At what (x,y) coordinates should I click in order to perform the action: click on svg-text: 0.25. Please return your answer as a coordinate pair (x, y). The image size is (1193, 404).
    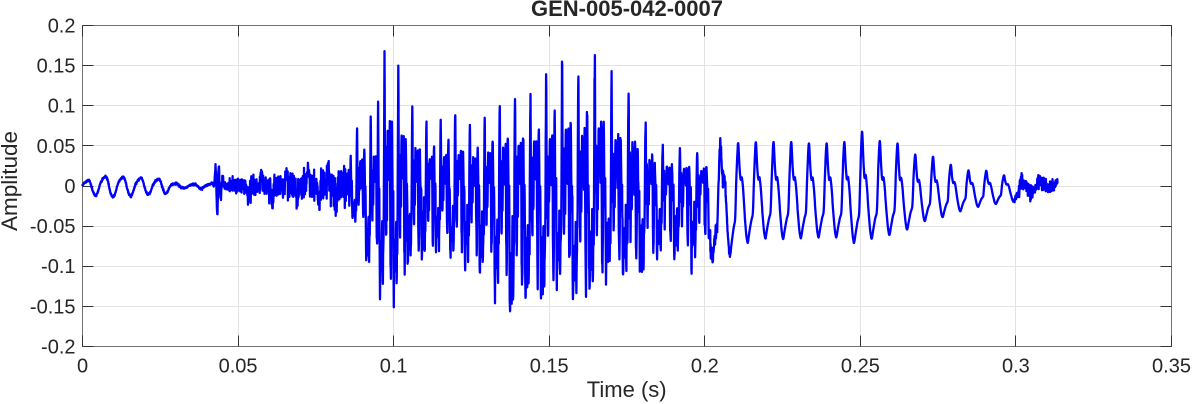
    Looking at the image, I should click on (860, 366).